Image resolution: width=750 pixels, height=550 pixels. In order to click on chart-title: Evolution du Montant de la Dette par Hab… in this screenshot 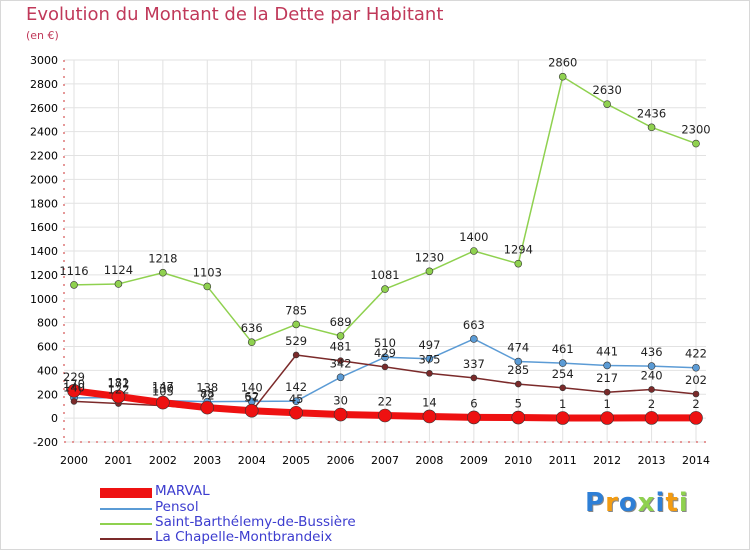, I will do `click(235, 14)`.